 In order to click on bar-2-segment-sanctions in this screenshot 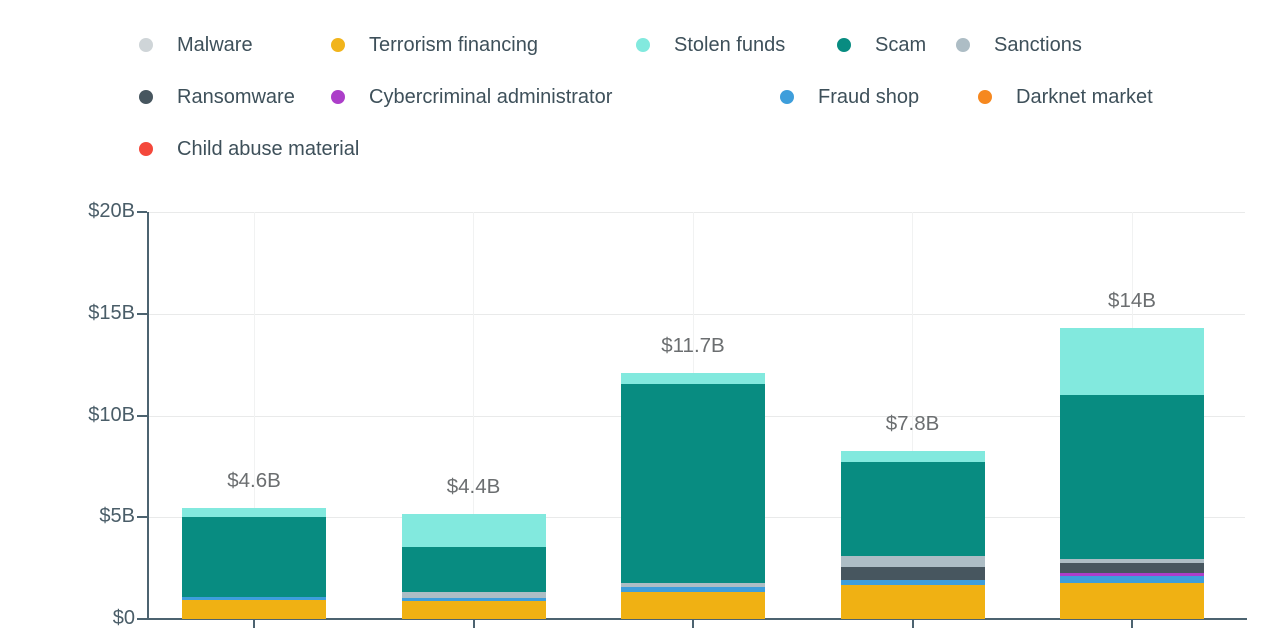, I will do `click(473, 595)`.